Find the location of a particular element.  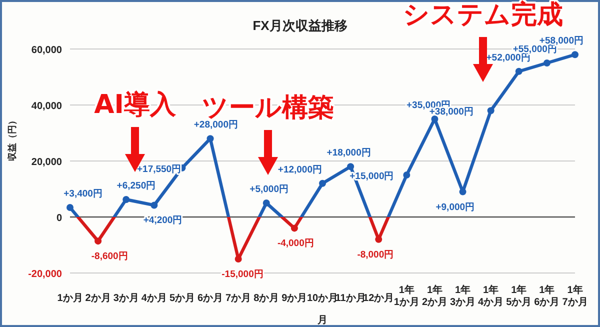

y-tick-label: 60,000 is located at coordinates (46, 50).